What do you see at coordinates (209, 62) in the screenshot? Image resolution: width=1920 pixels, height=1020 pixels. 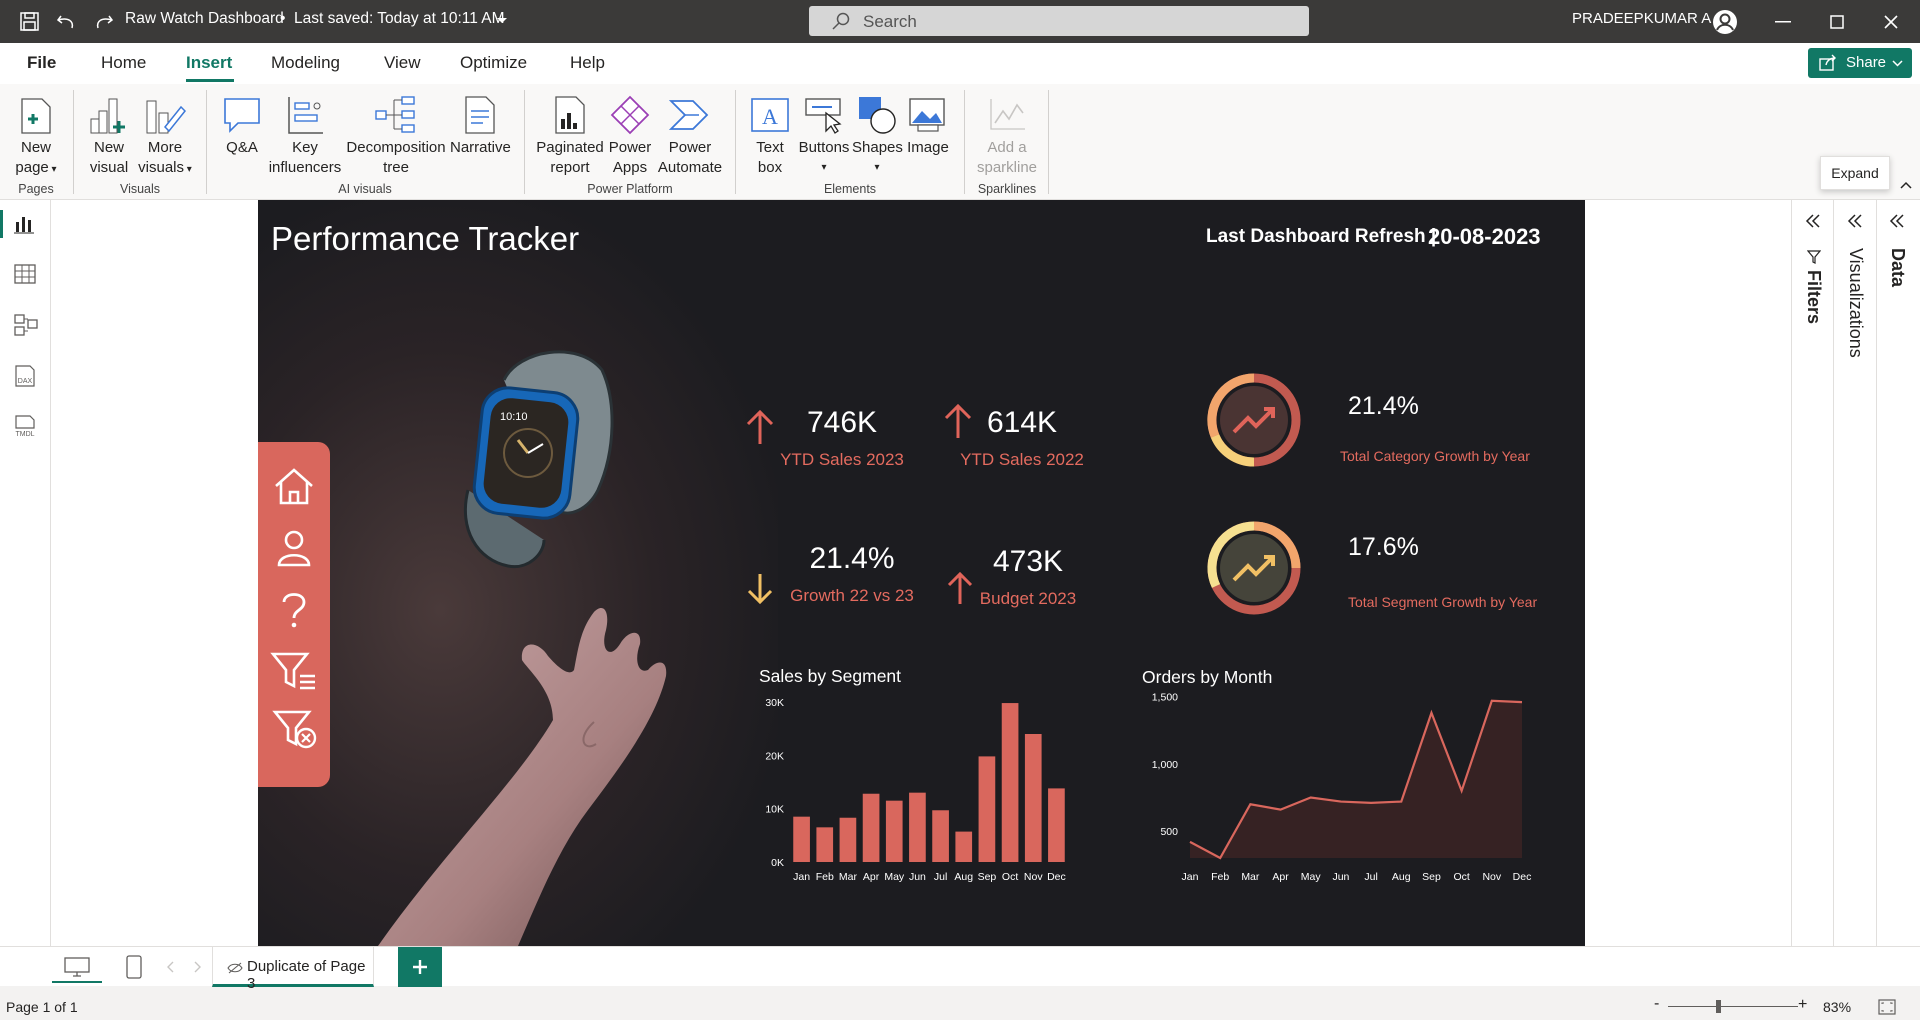 I see `menu-insert: Insert` at bounding box center [209, 62].